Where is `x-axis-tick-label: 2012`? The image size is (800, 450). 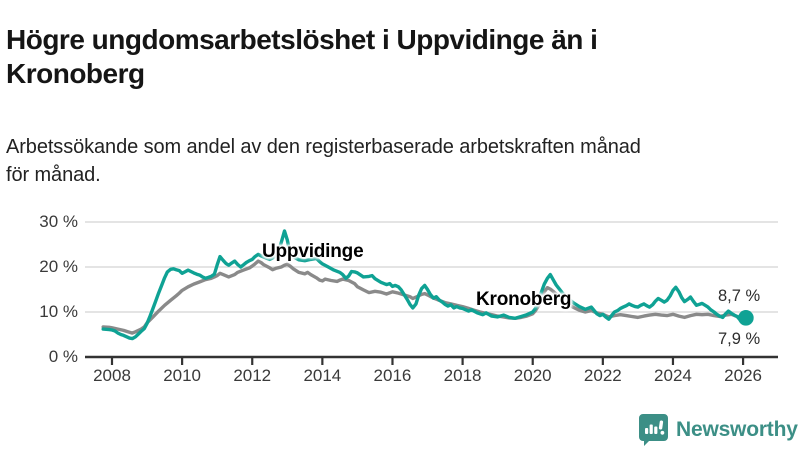 x-axis-tick-label: 2012 is located at coordinates (252, 375).